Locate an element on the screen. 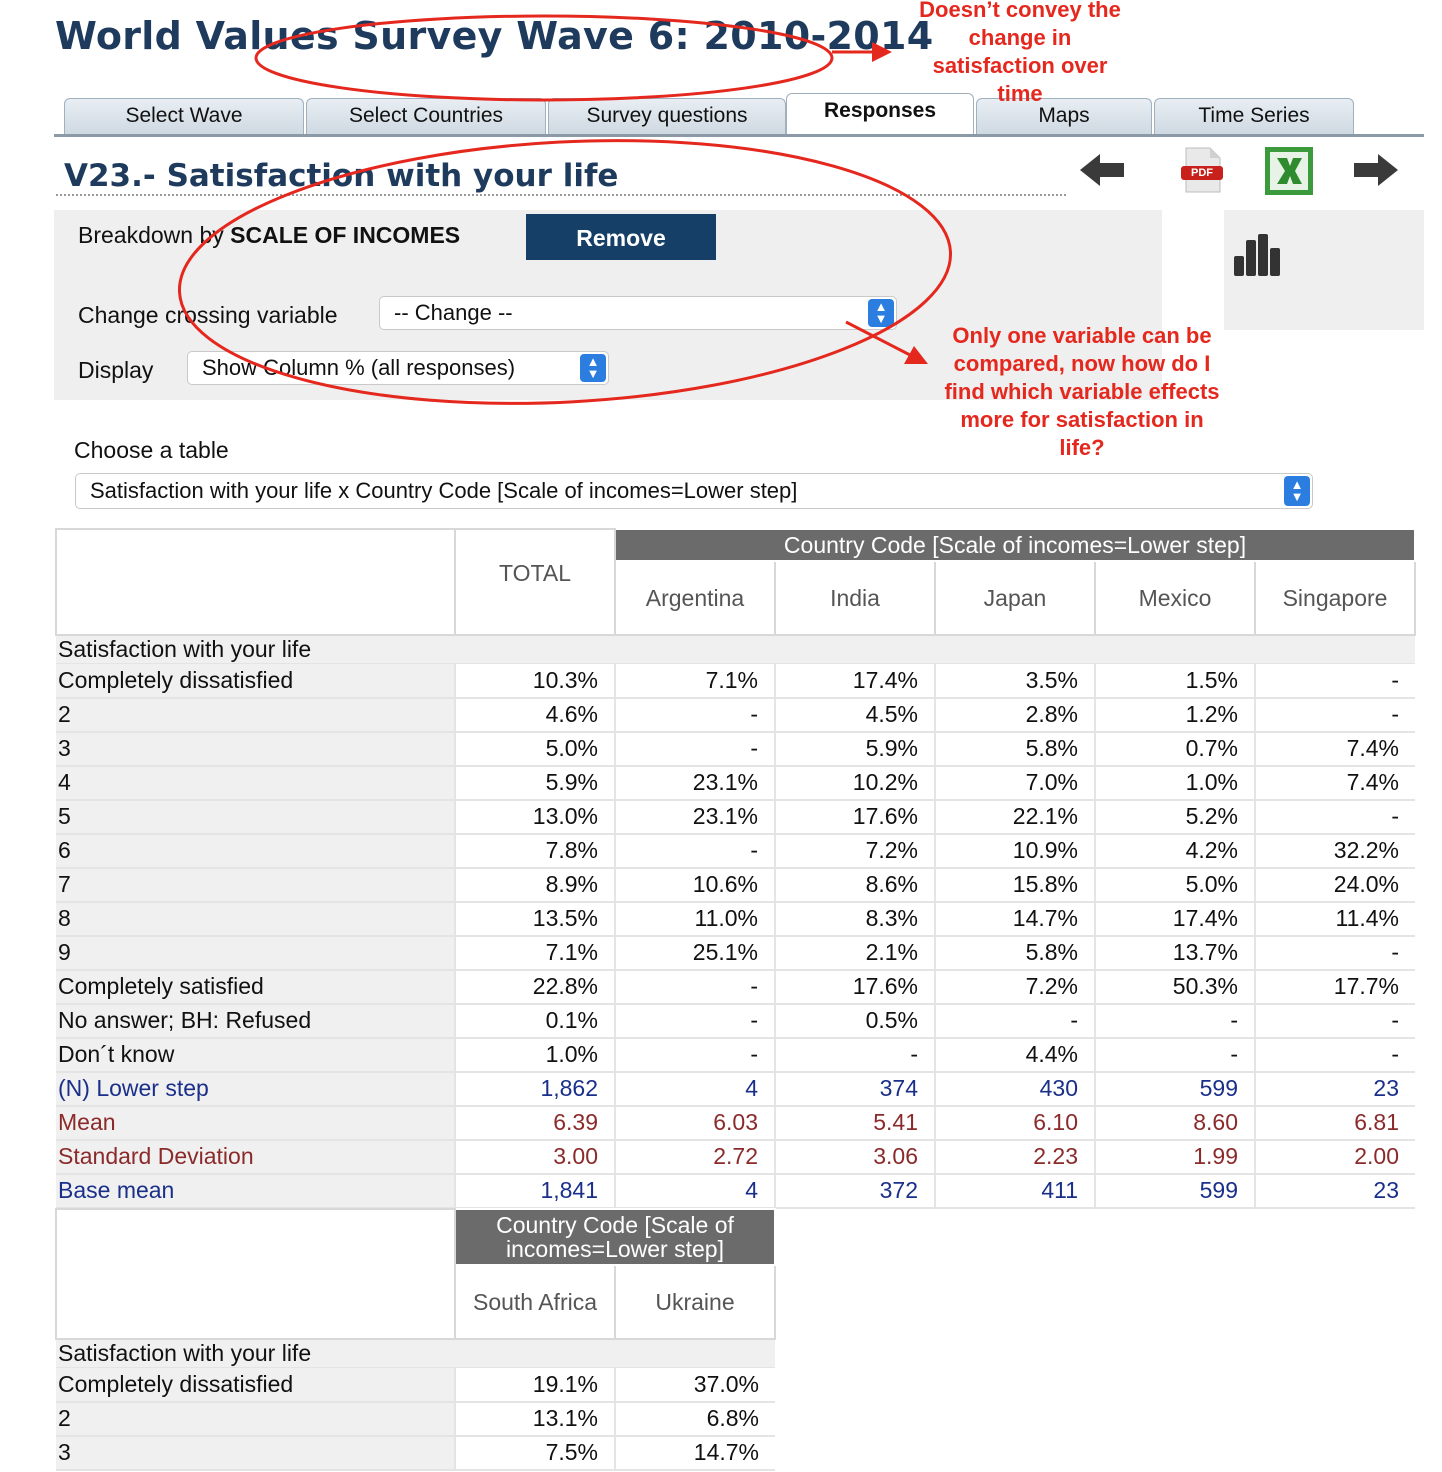 This screenshot has width=1442, height=1472. display-select: Show Column % (all responses) ▲ ▼ is located at coordinates (398, 368).